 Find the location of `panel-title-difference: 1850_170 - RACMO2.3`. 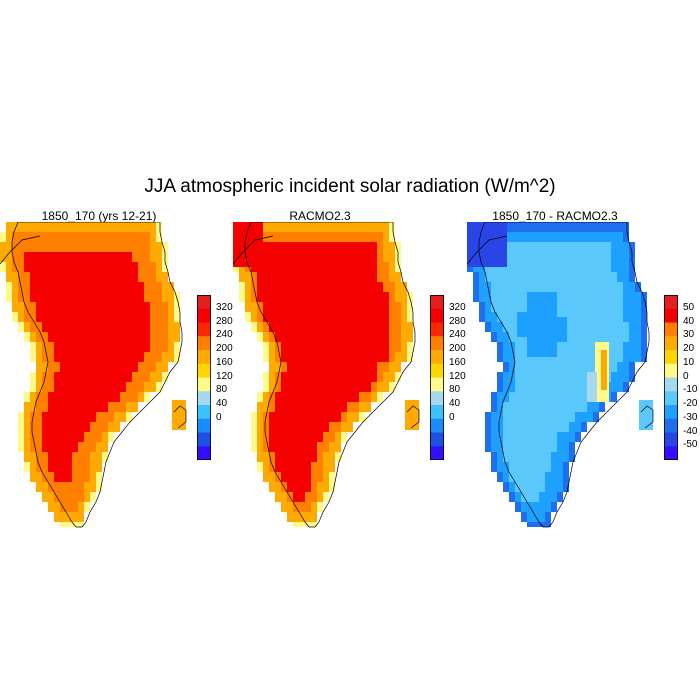

panel-title-difference: 1850_170 - RACMO2.3 is located at coordinates (555, 216).